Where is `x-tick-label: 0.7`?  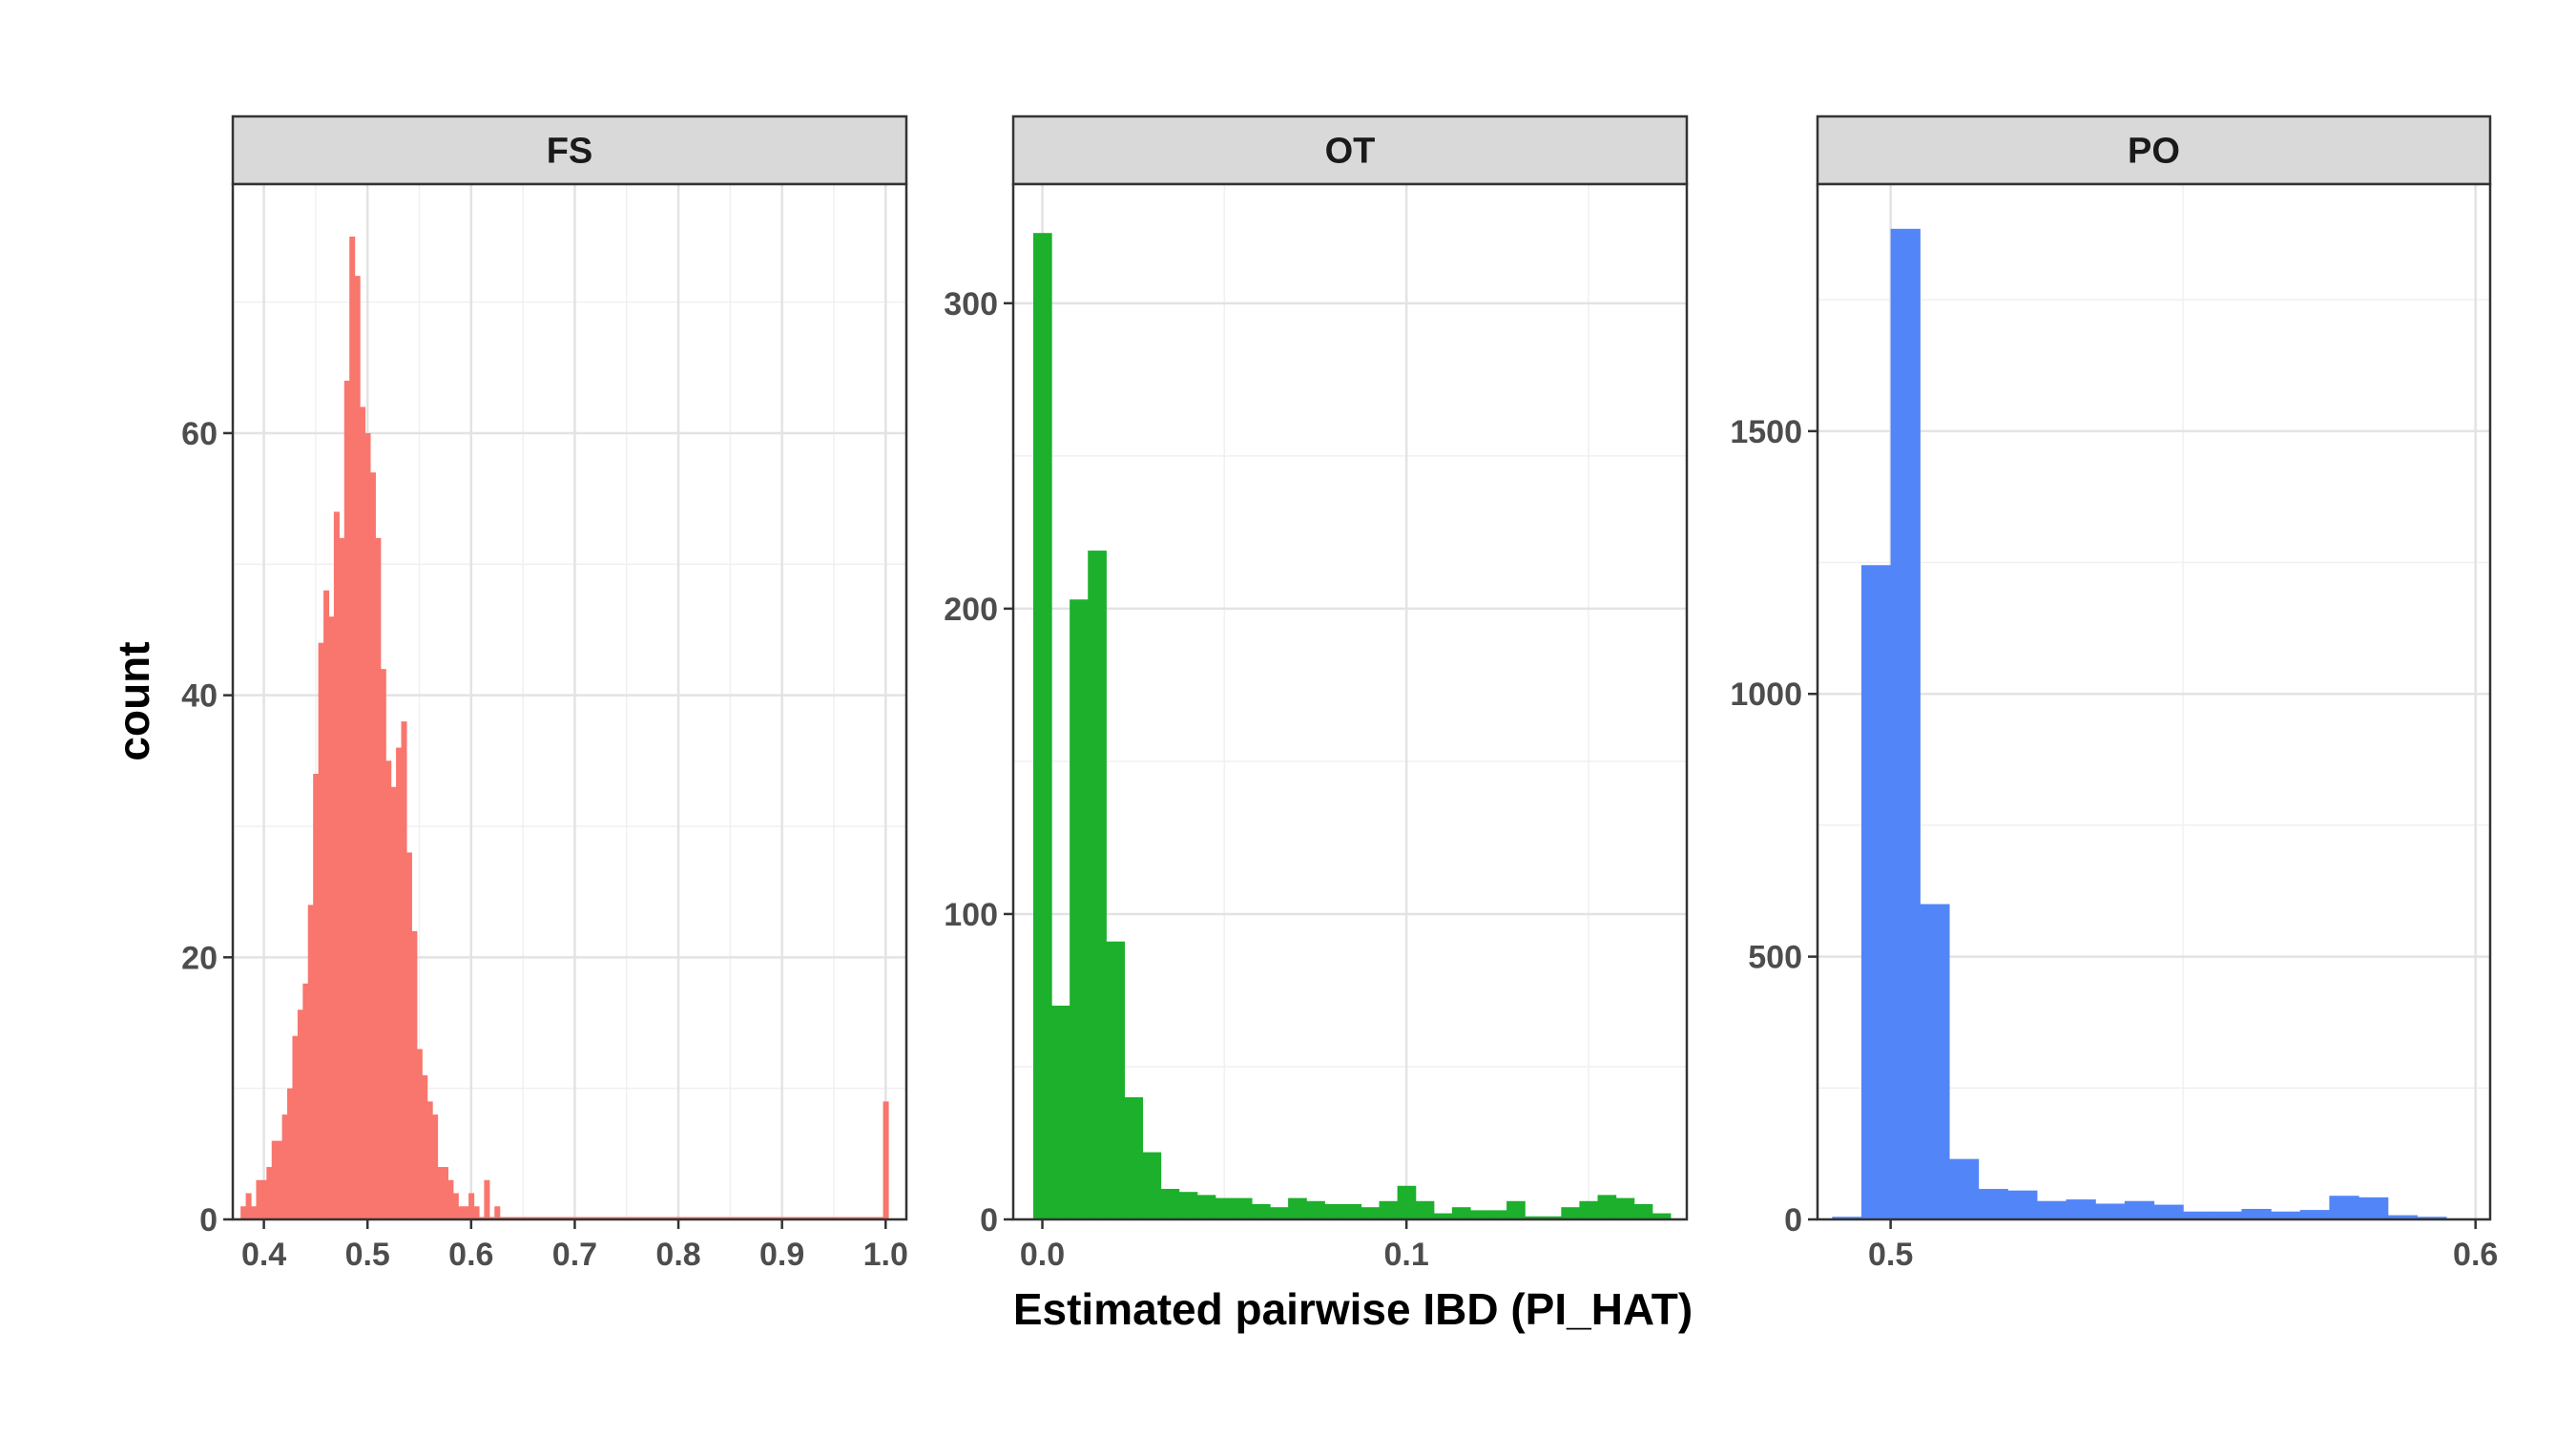 x-tick-label: 0.7 is located at coordinates (574, 1255).